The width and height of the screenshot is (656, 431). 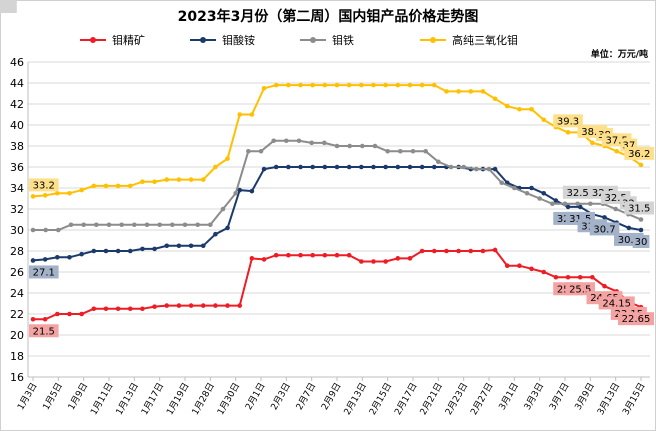 What do you see at coordinates (17, 356) in the screenshot?
I see `y-tick-label: 18` at bounding box center [17, 356].